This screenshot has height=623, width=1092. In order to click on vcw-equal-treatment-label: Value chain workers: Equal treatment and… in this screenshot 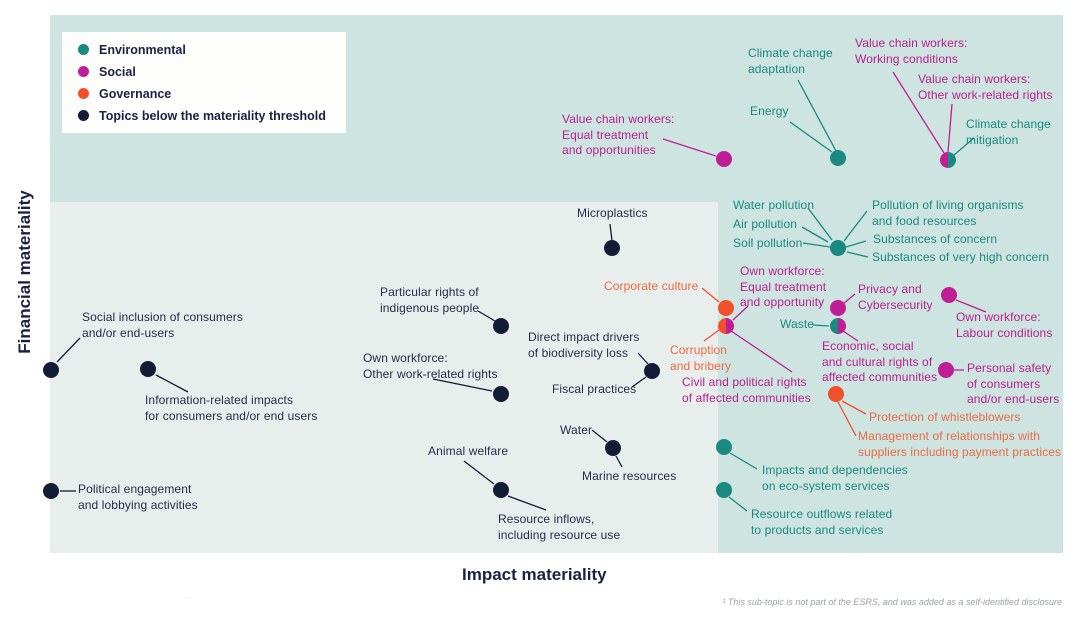, I will do `click(618, 134)`.